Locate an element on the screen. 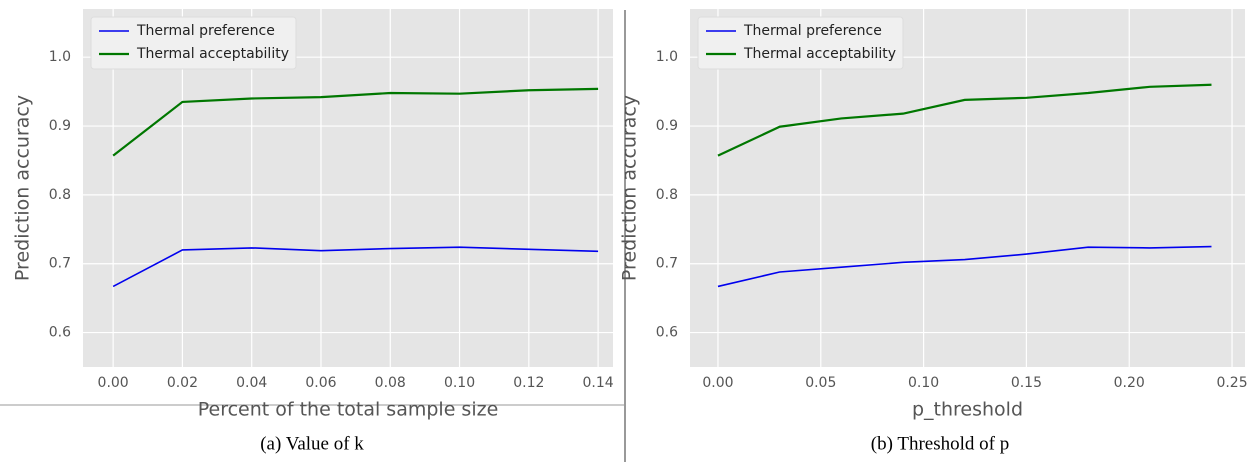 The image size is (1253, 474). x-axis-label: Percent of the total sample size is located at coordinates (348, 410).